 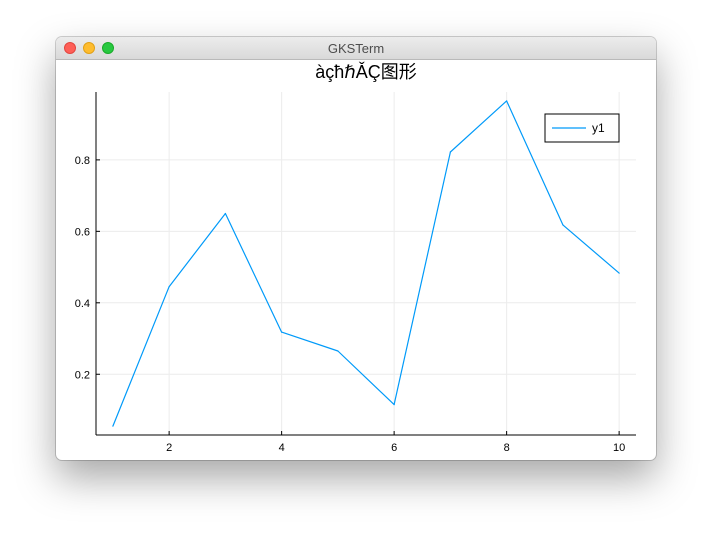 What do you see at coordinates (598, 128) in the screenshot?
I see `legend-label-y1: y1` at bounding box center [598, 128].